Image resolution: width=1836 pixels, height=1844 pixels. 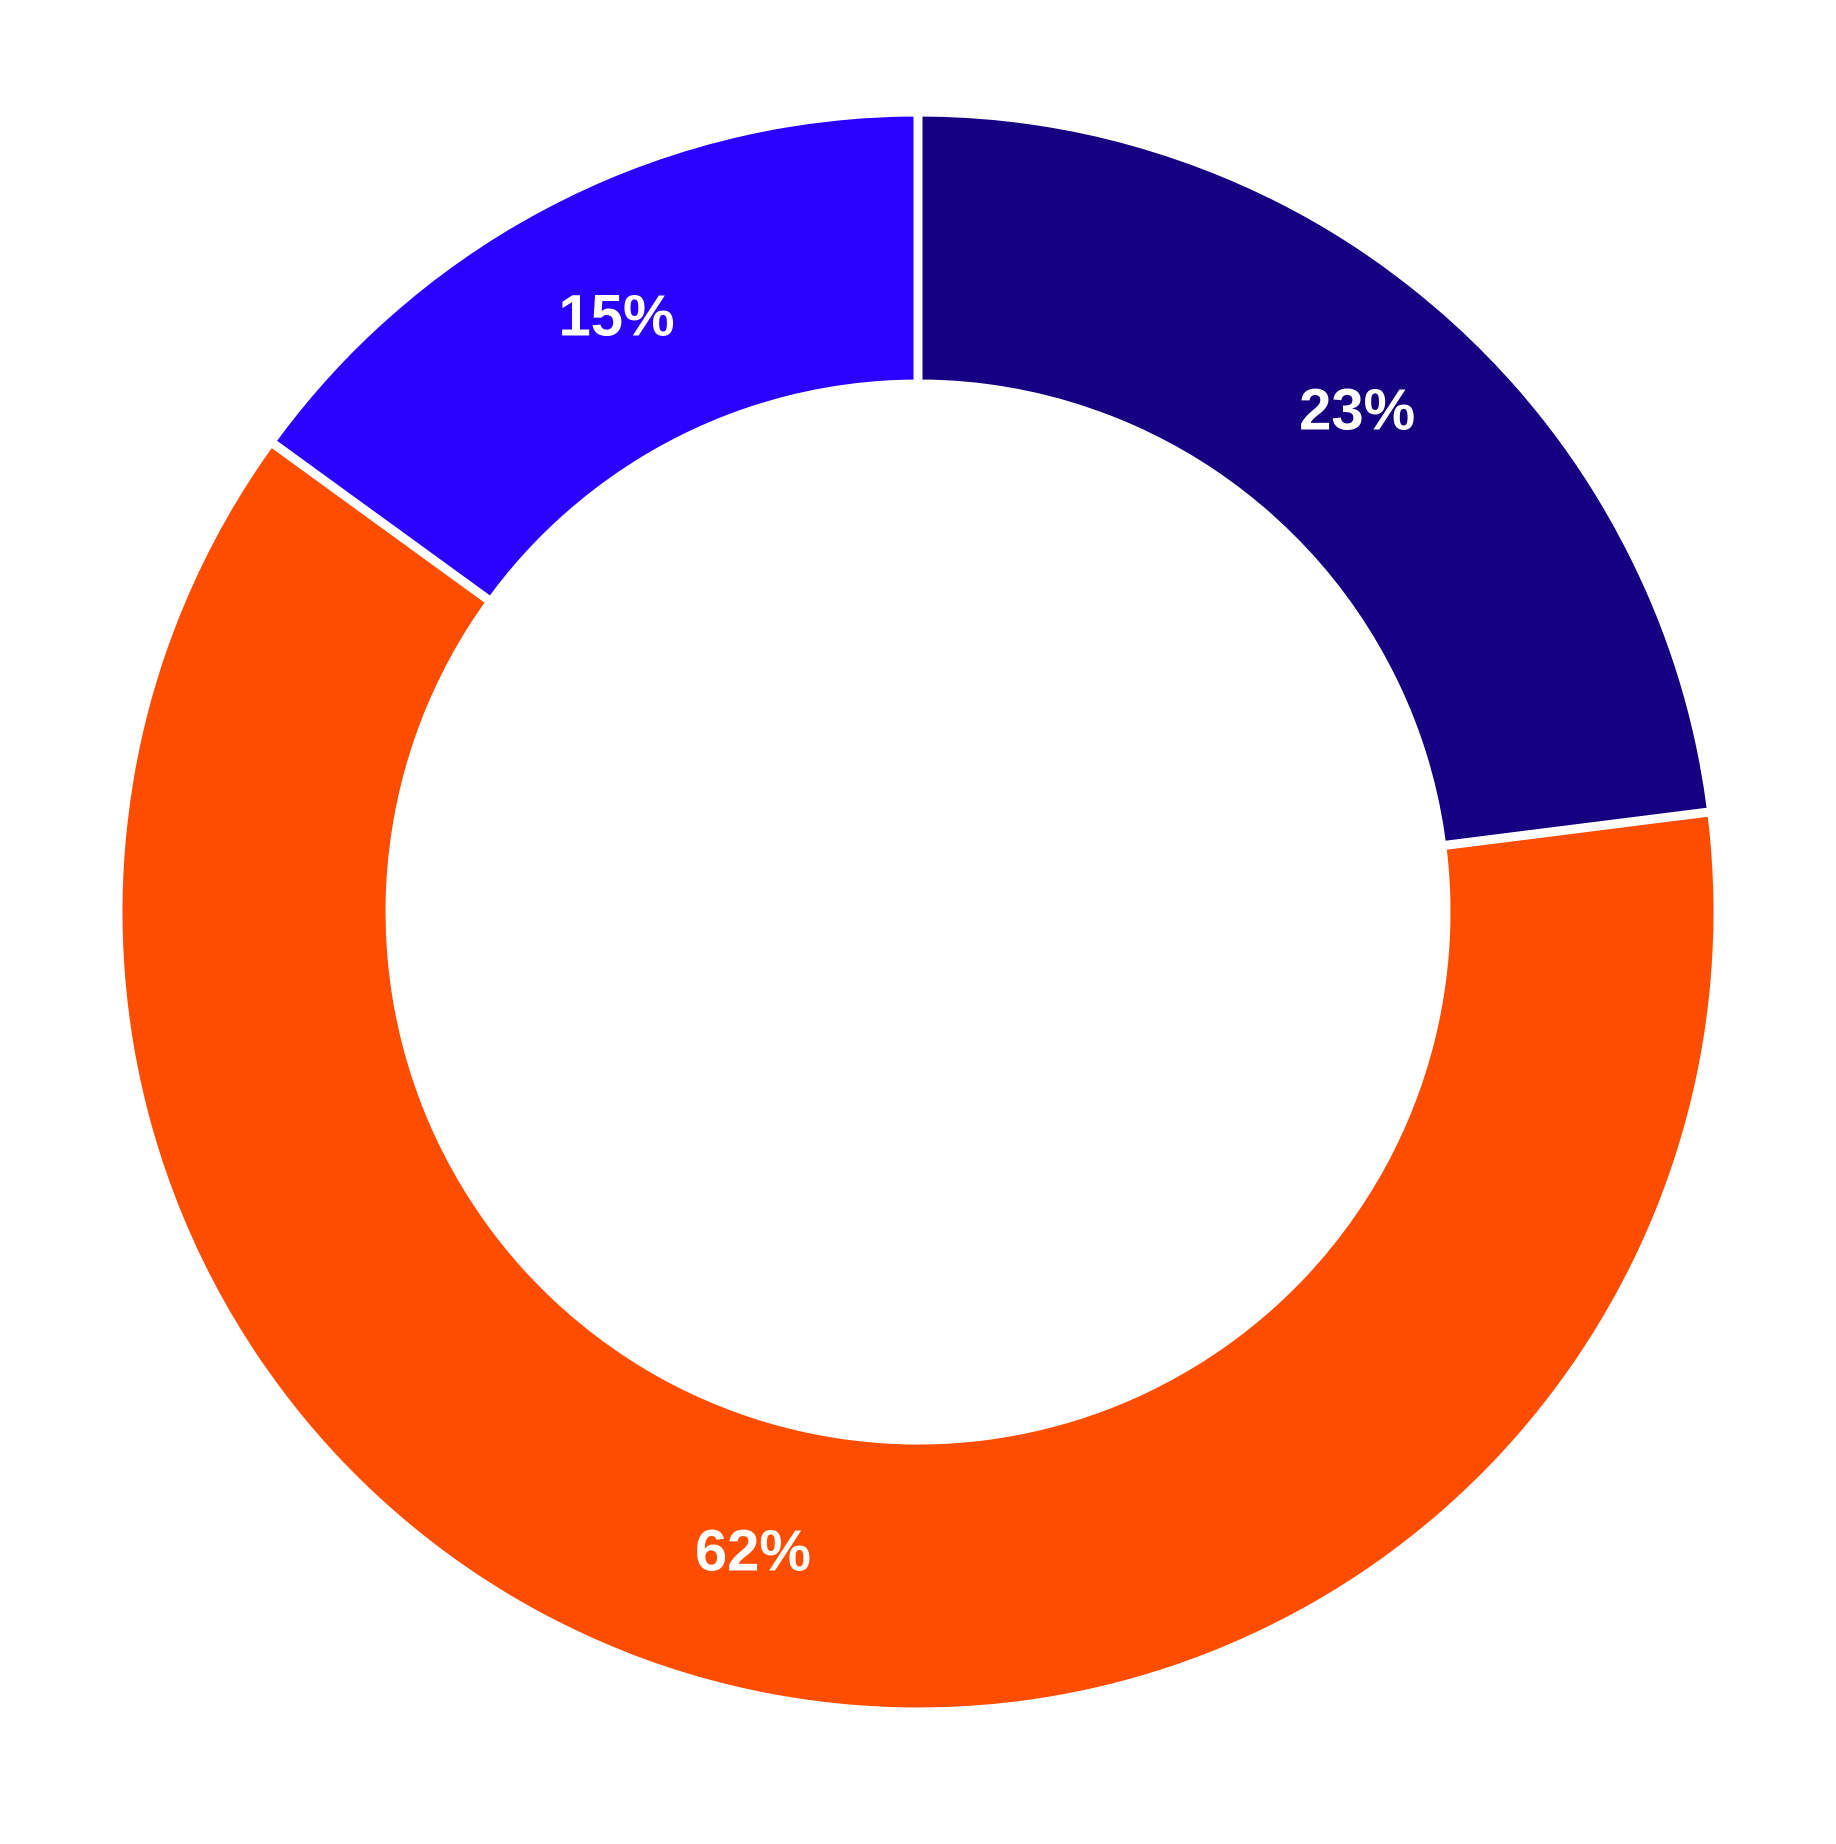 What do you see at coordinates (593, 357) in the screenshot?
I see `donut-segment` at bounding box center [593, 357].